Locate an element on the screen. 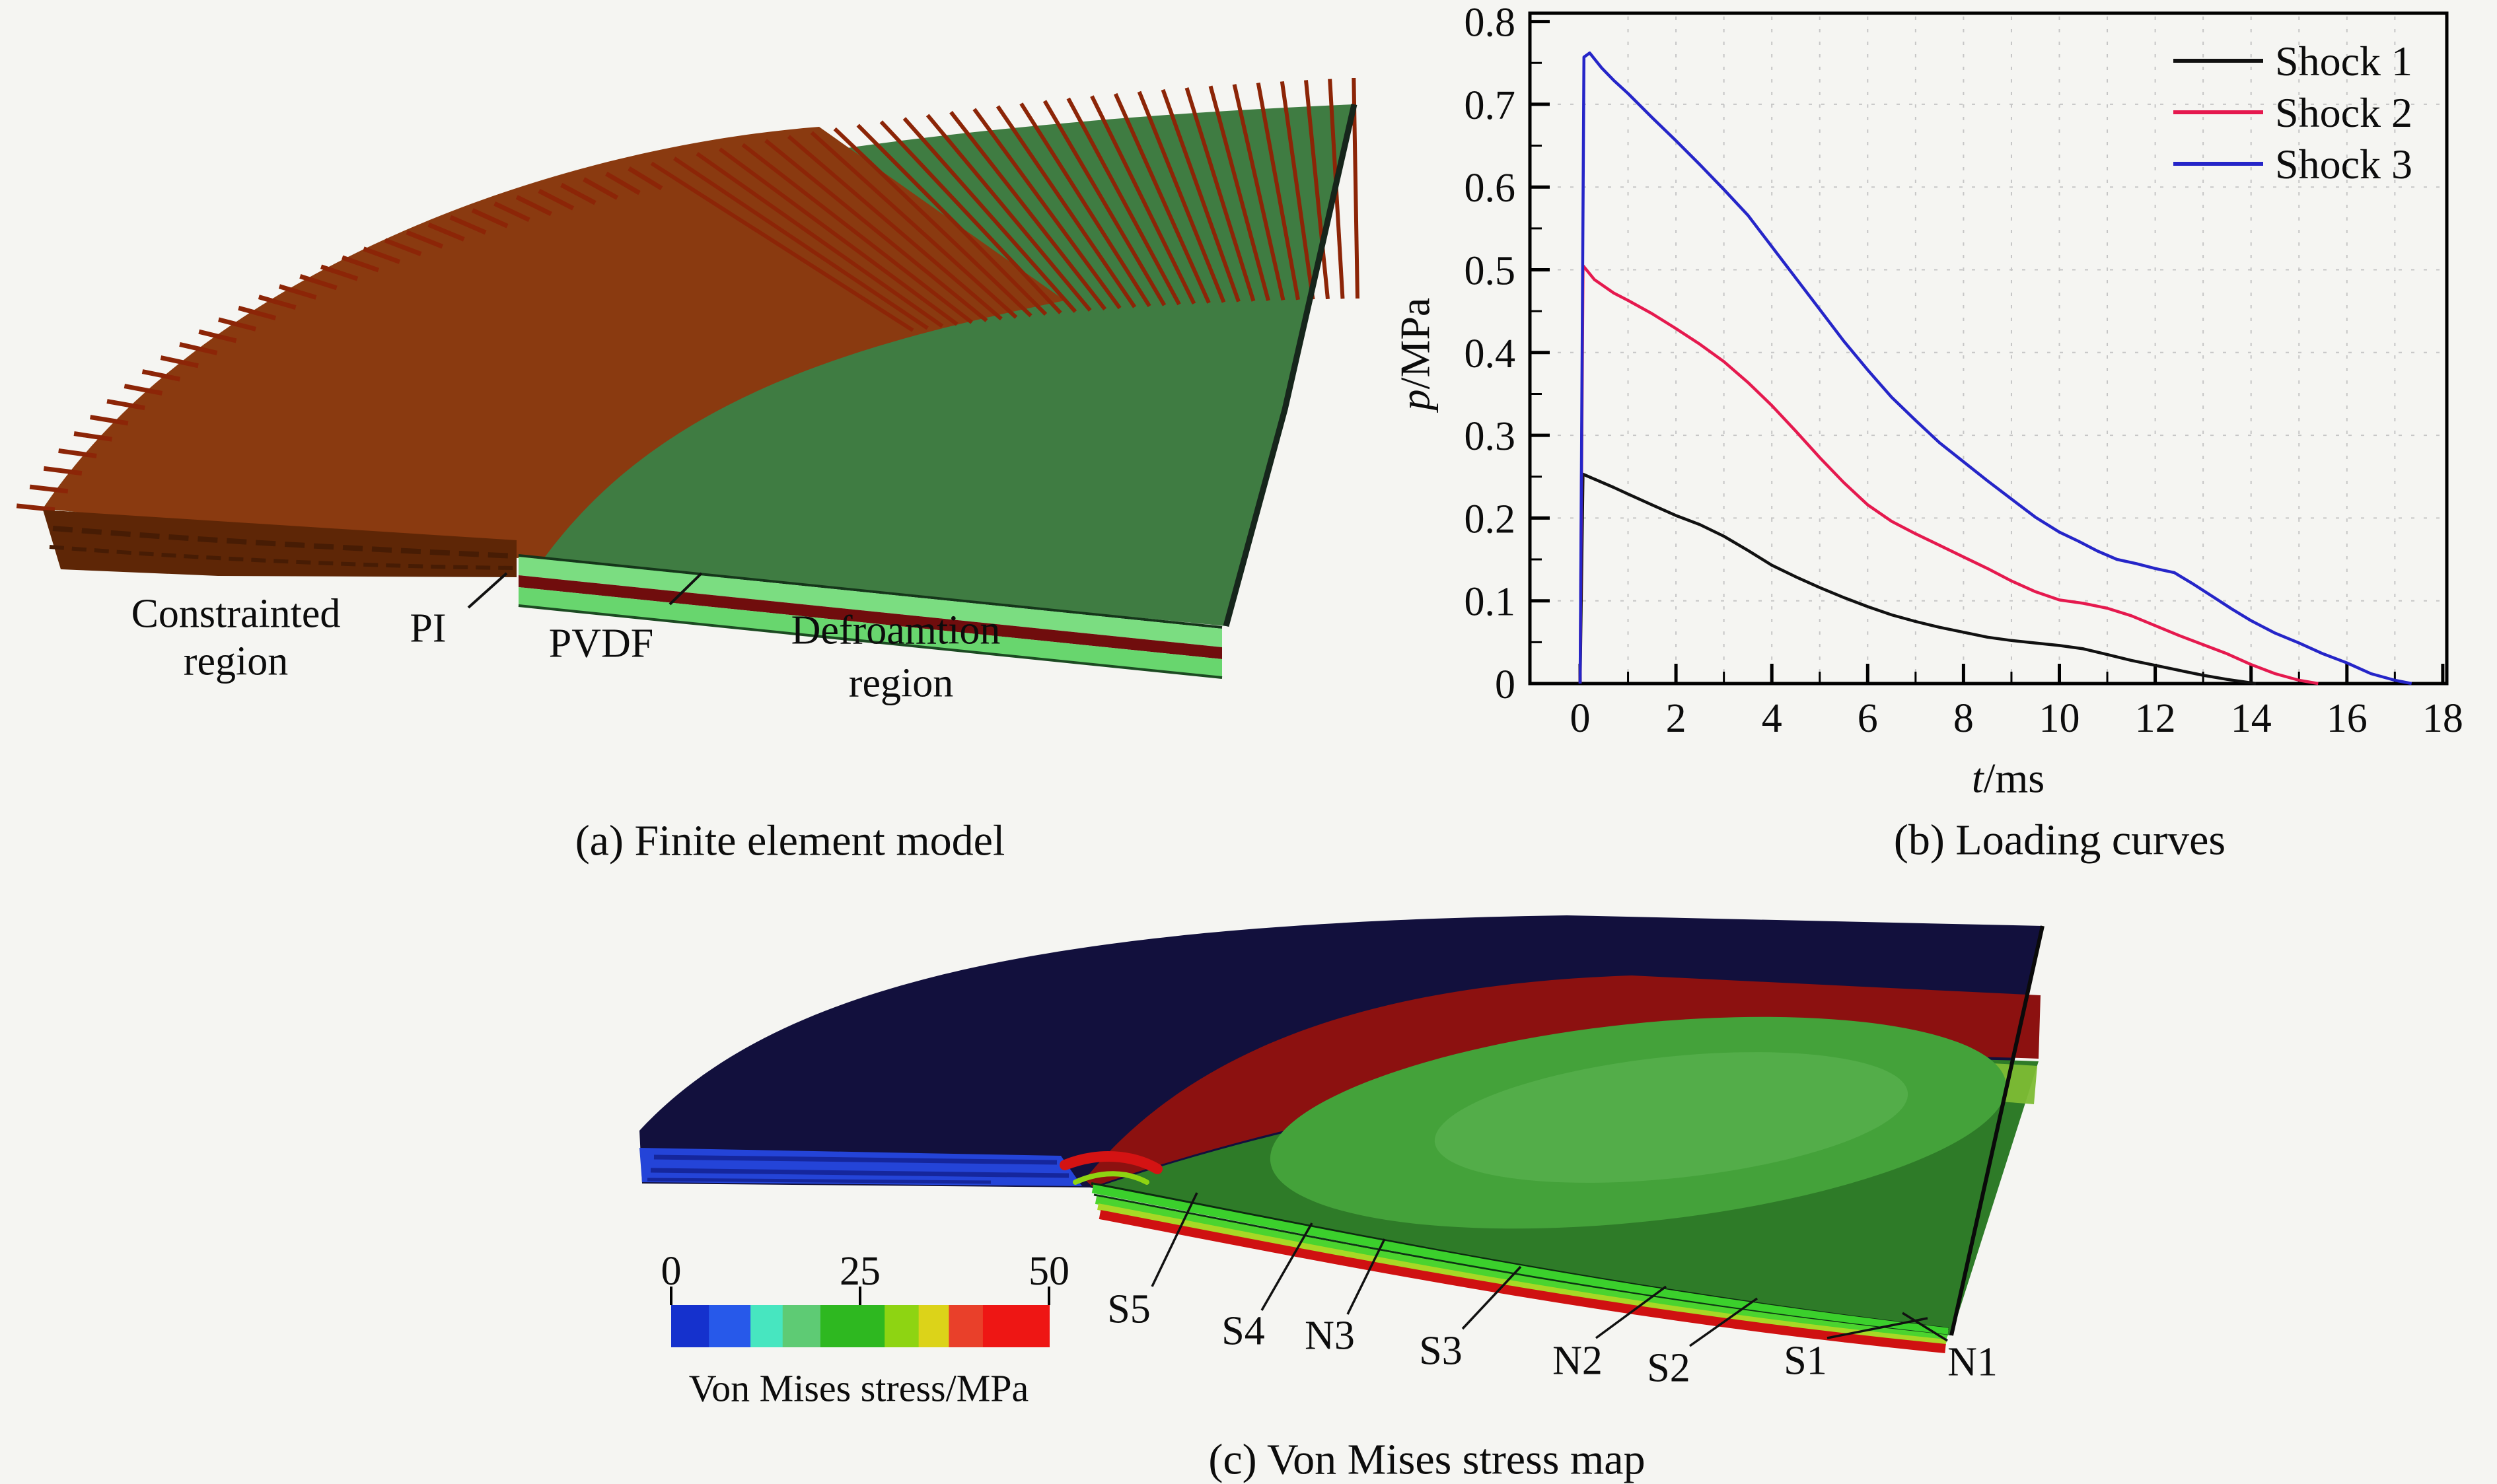 This screenshot has height=1484, width=2497. fem-lower-layer is located at coordinates (871, 632).